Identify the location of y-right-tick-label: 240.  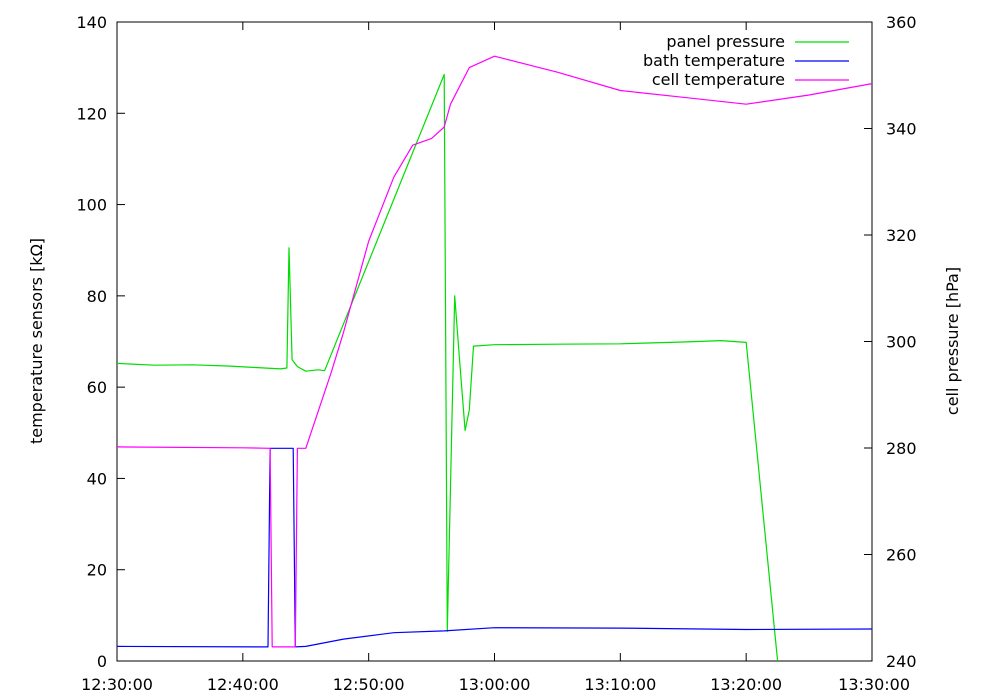
(901, 661).